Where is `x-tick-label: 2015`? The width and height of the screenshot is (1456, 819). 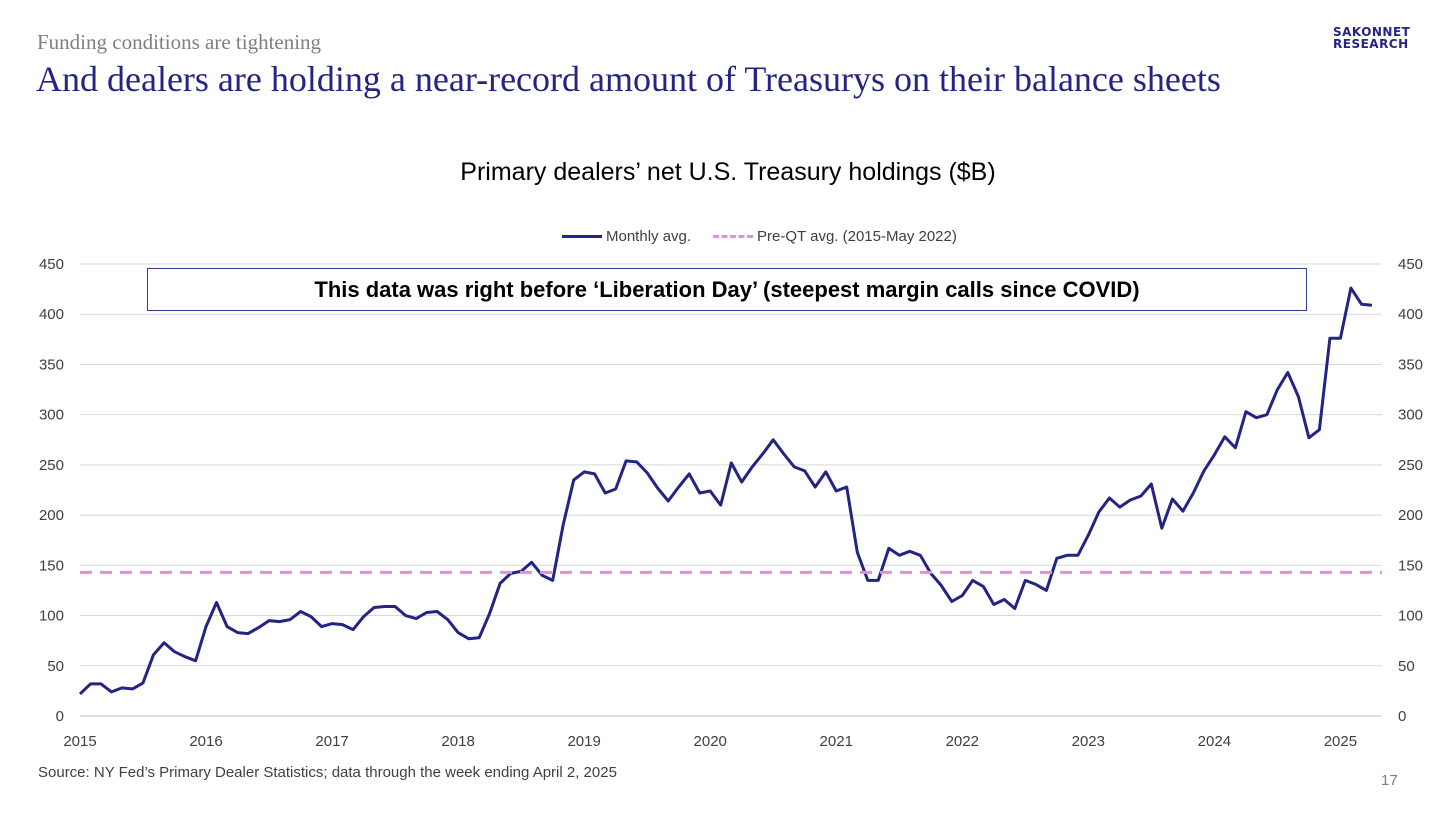 x-tick-label: 2015 is located at coordinates (79, 741).